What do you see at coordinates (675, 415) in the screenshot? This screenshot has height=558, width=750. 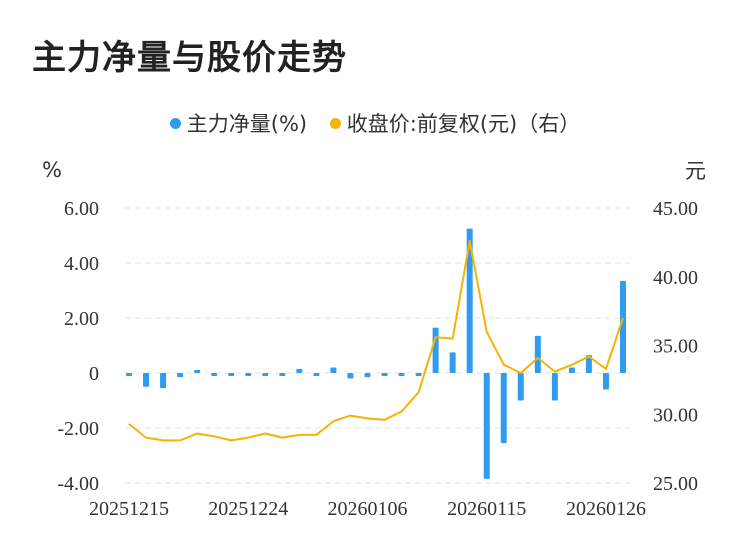 I see `y-right-tick-label: 30.00` at bounding box center [675, 415].